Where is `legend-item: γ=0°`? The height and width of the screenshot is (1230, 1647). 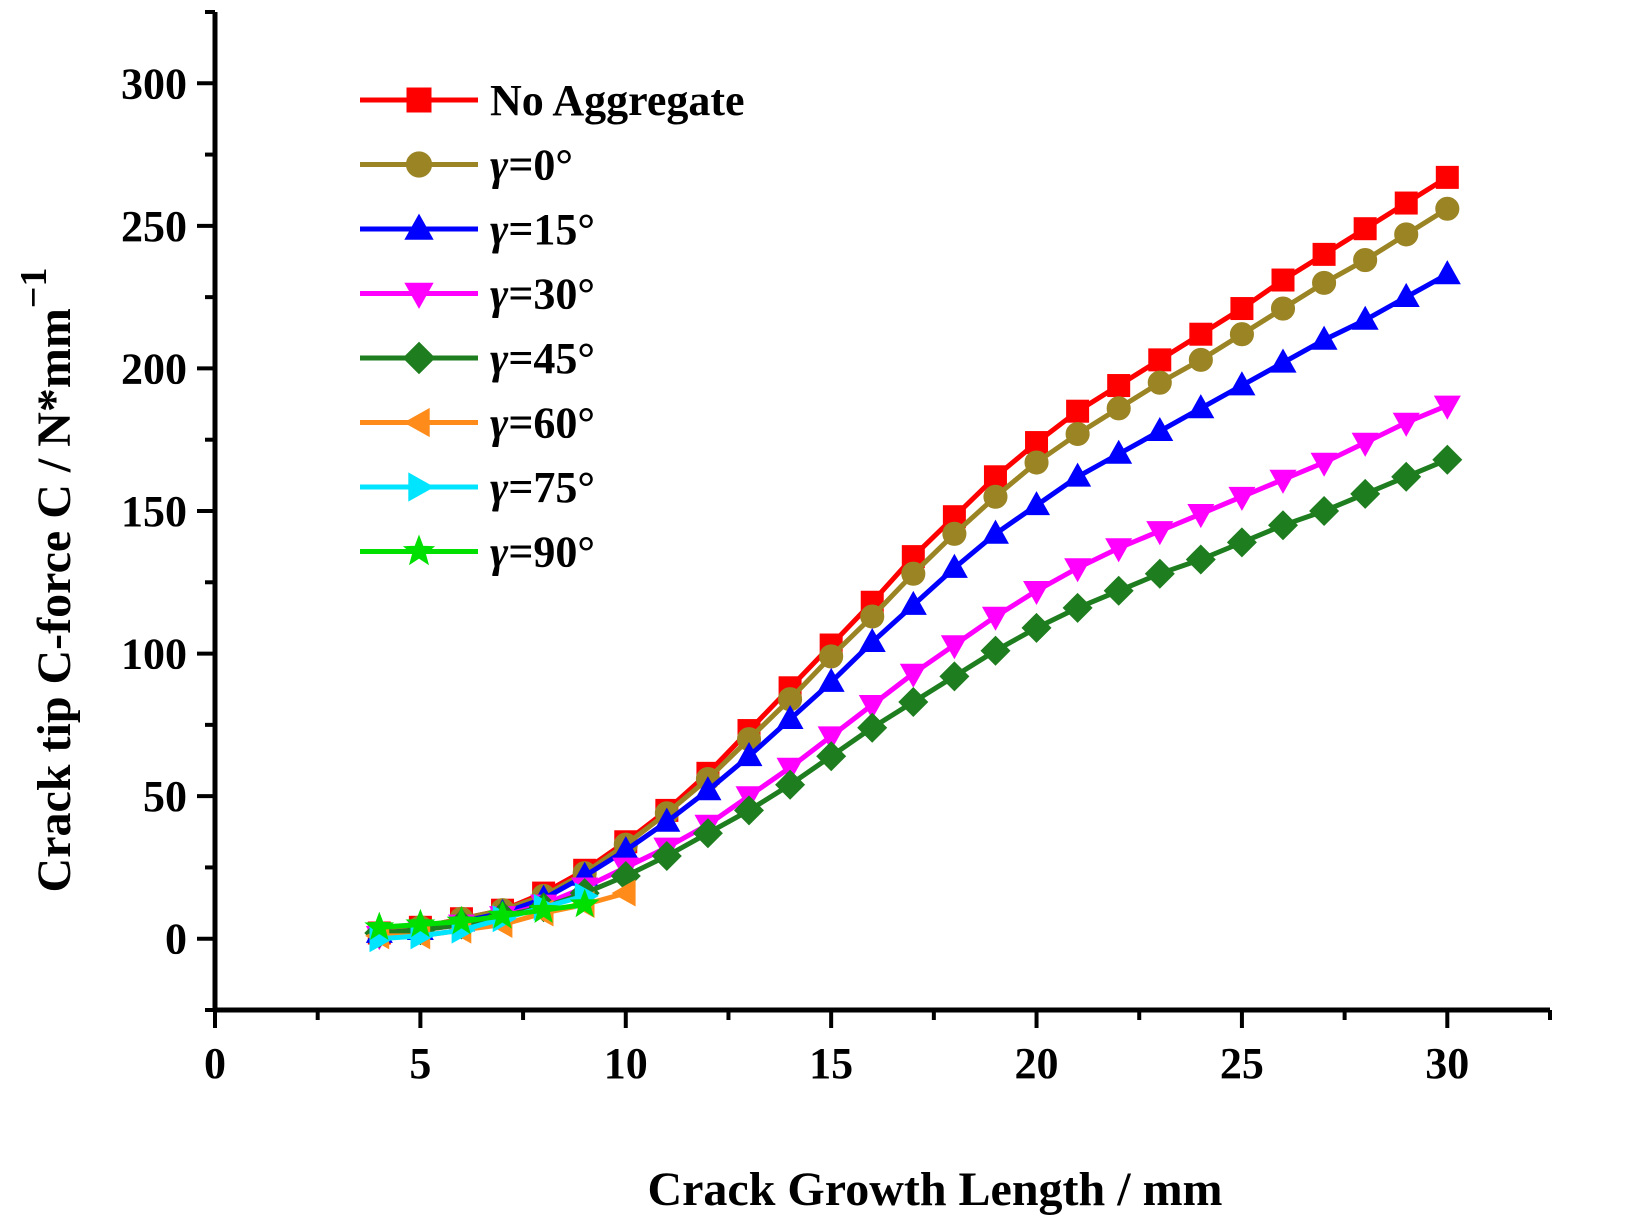
legend-item: γ=0° is located at coordinates (466, 165).